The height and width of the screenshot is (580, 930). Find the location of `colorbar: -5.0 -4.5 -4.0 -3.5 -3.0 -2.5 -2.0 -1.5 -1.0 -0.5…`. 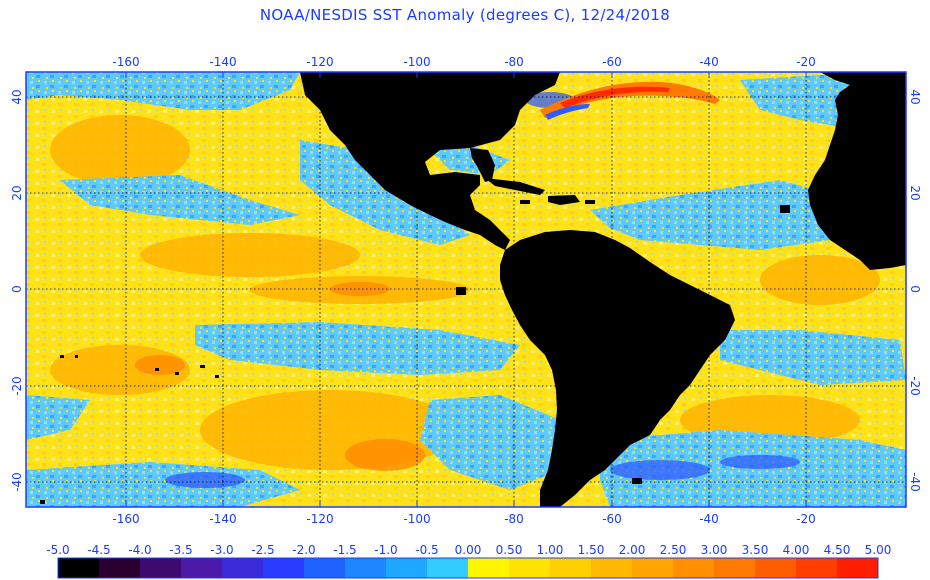

colorbar: -5.0 -4.5 -4.0 -3.5 -3.0 -2.5 -2.0 -1.5 -1.0 -0.5… is located at coordinates (469, 561).